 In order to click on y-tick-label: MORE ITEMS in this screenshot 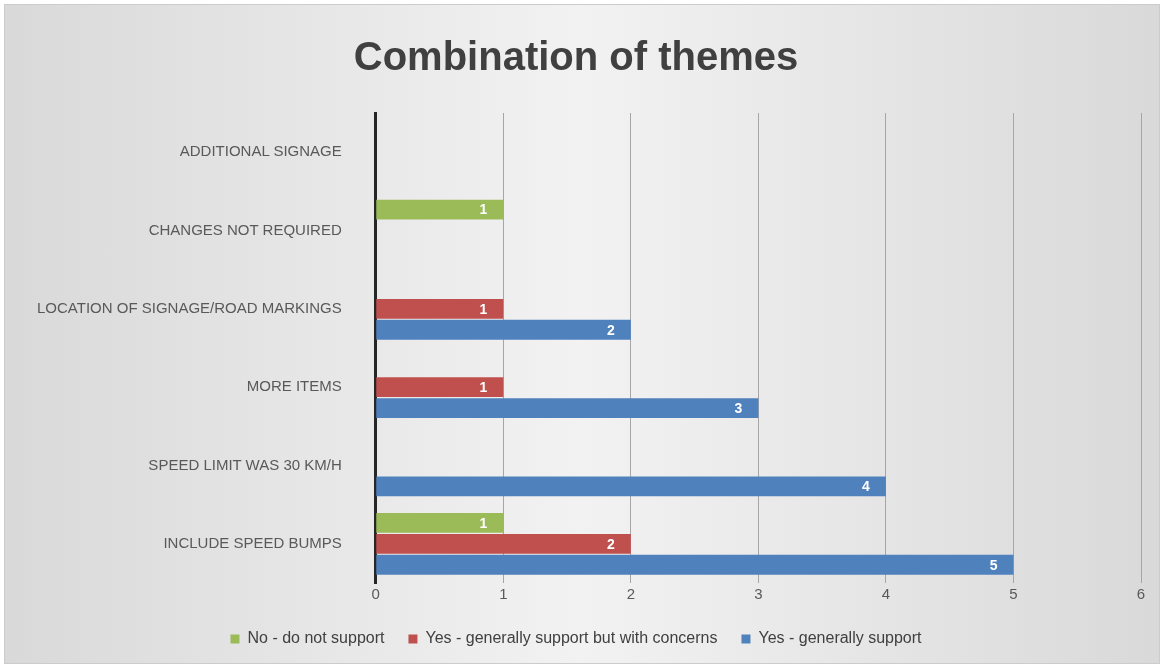, I will do `click(294, 386)`.